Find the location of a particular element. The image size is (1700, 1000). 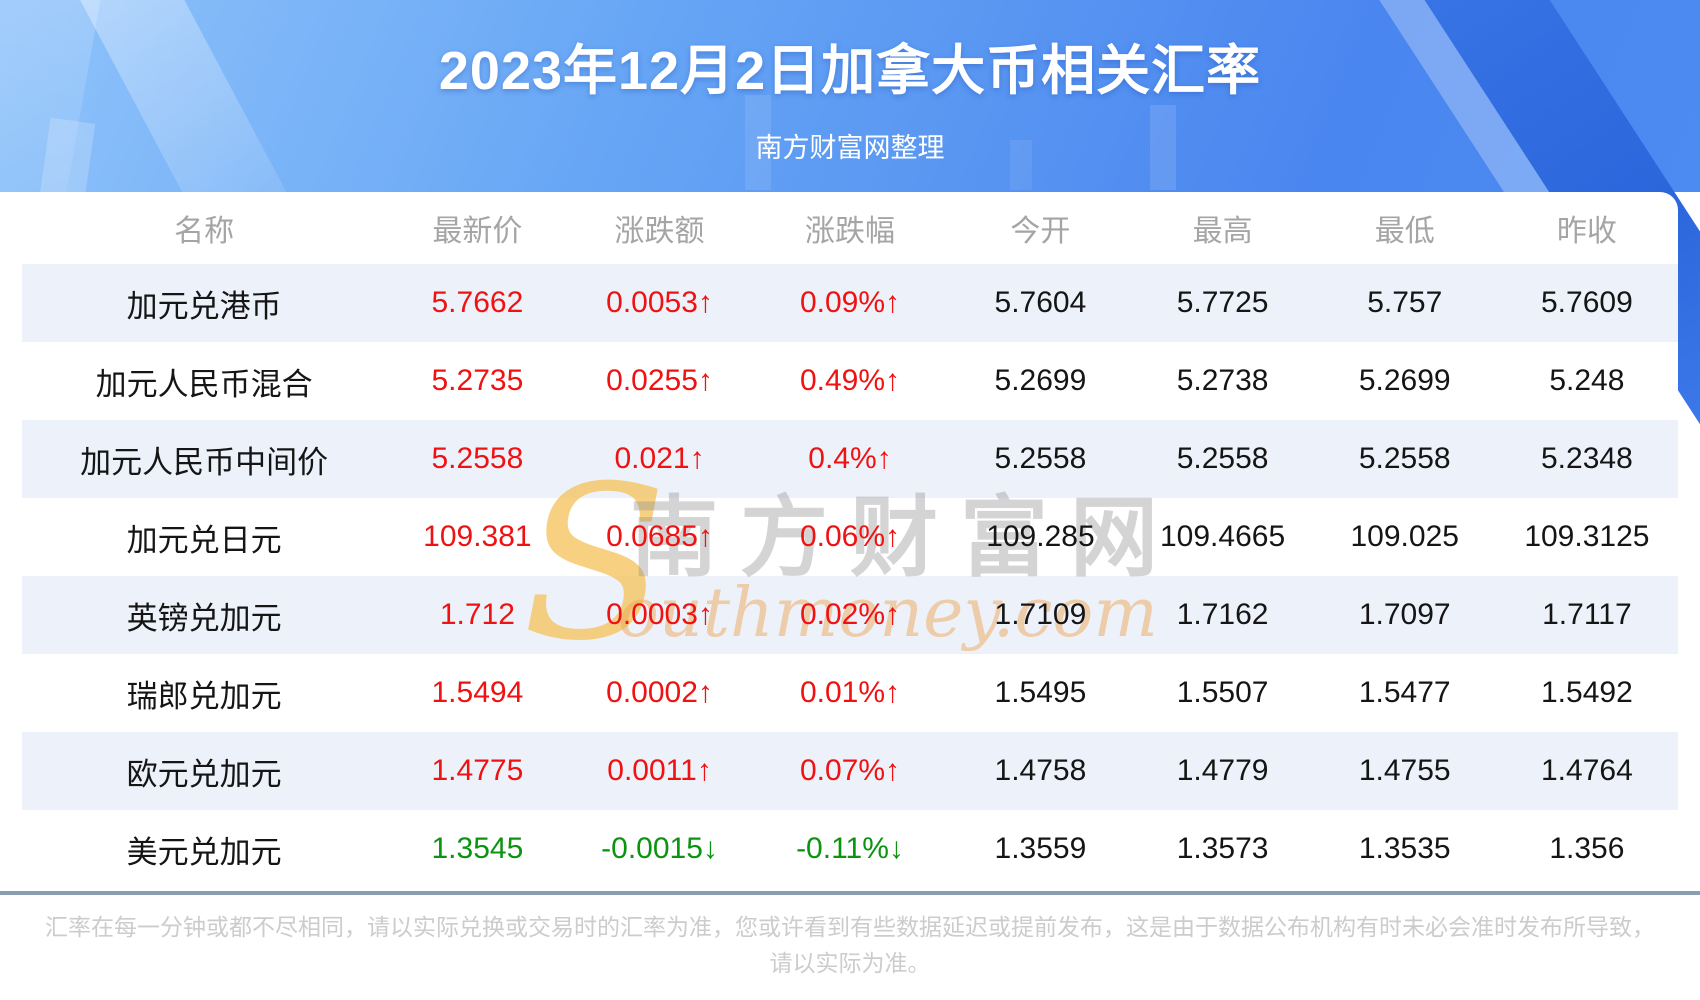

cell-text: 0.09%↑ is located at coordinates (850, 302).